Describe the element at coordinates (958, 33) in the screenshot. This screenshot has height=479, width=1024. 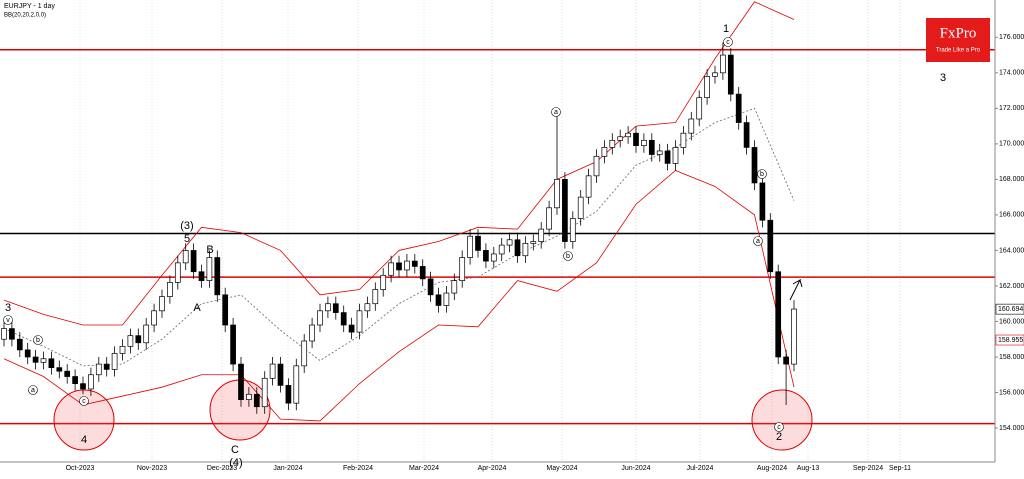
I see `logo-brand: FxPro` at that location.